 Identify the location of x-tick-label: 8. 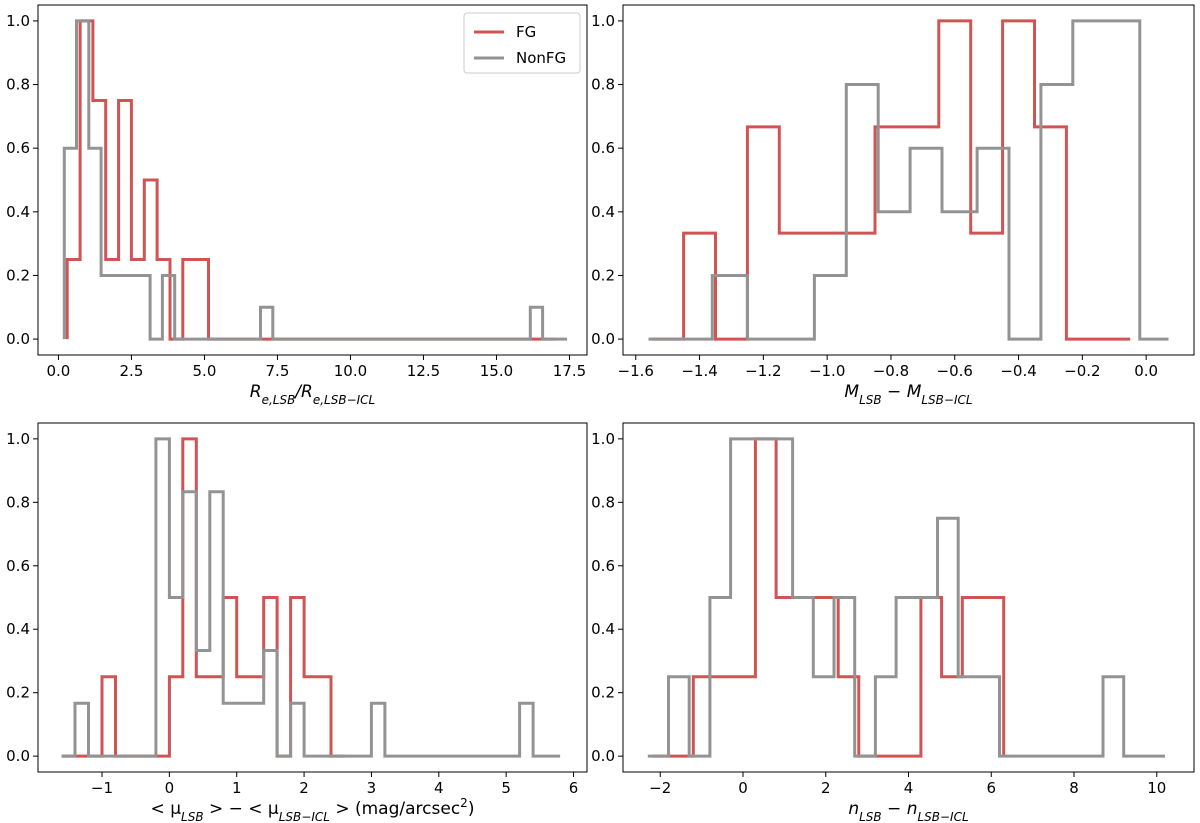
(1074, 788).